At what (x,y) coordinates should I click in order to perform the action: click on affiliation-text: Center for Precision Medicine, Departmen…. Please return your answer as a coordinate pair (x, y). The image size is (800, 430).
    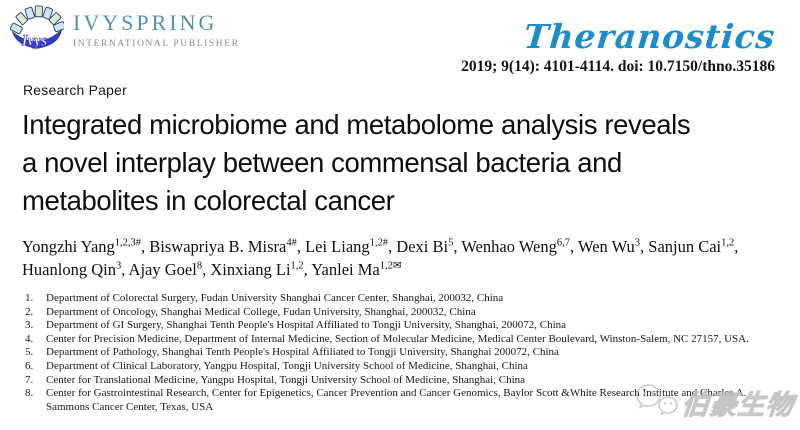
    Looking at the image, I should click on (397, 338).